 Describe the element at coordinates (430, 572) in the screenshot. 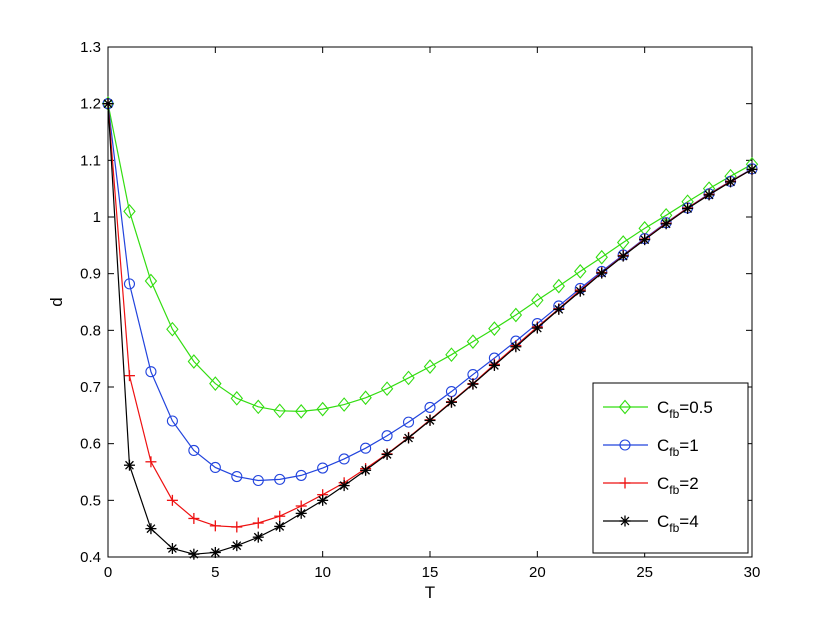

I see `x-tick-label: 15` at that location.